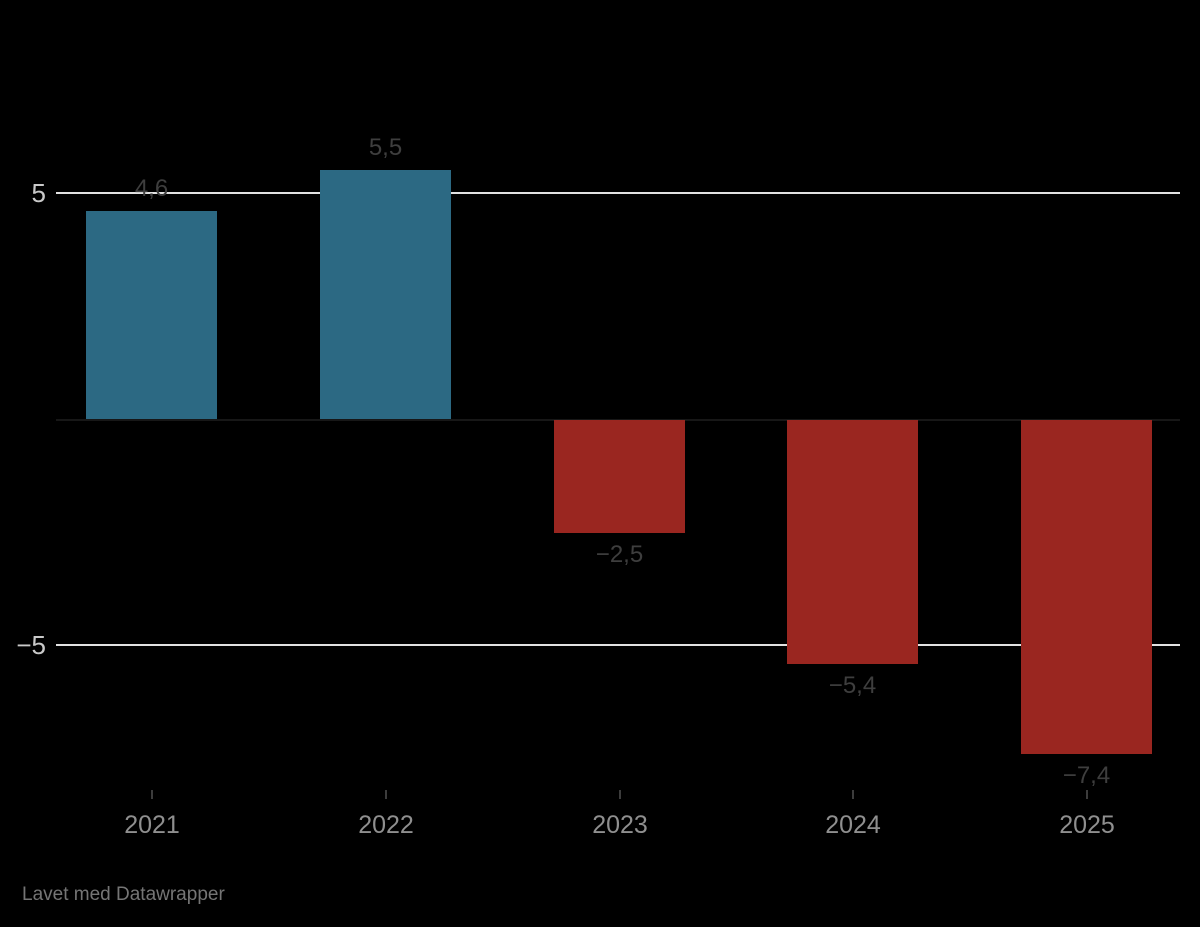 This screenshot has width=1200, height=927. What do you see at coordinates (853, 825) in the screenshot?
I see `x-axis-label-2024: 2024` at bounding box center [853, 825].